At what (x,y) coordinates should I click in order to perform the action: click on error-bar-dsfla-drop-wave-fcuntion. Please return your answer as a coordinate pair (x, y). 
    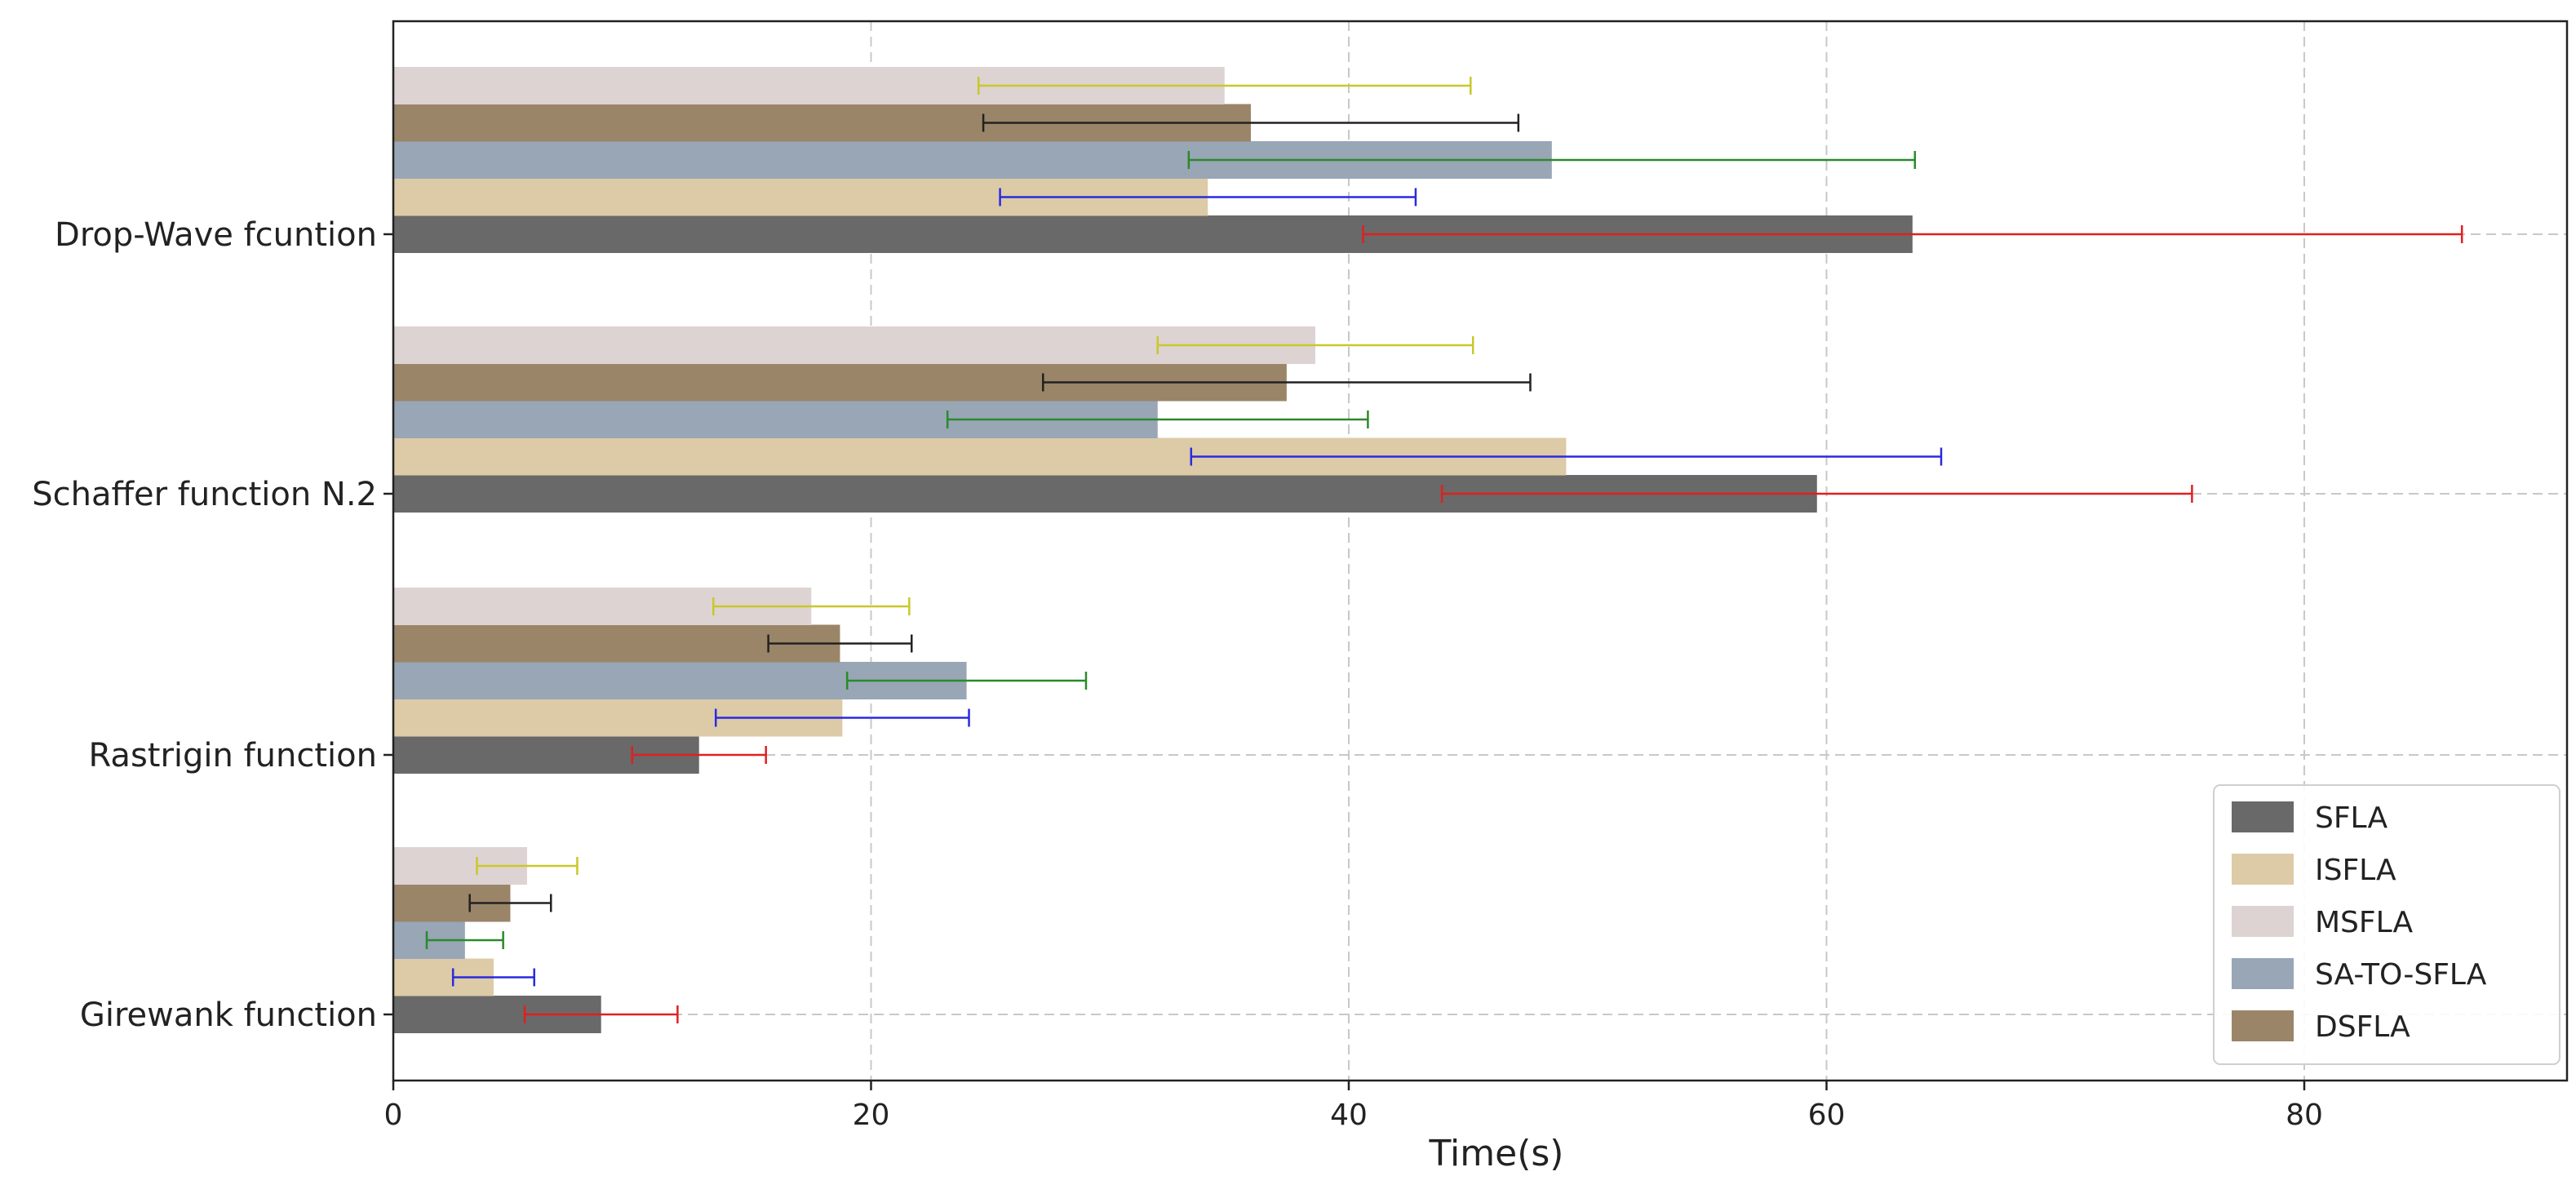
    Looking at the image, I should click on (1251, 123).